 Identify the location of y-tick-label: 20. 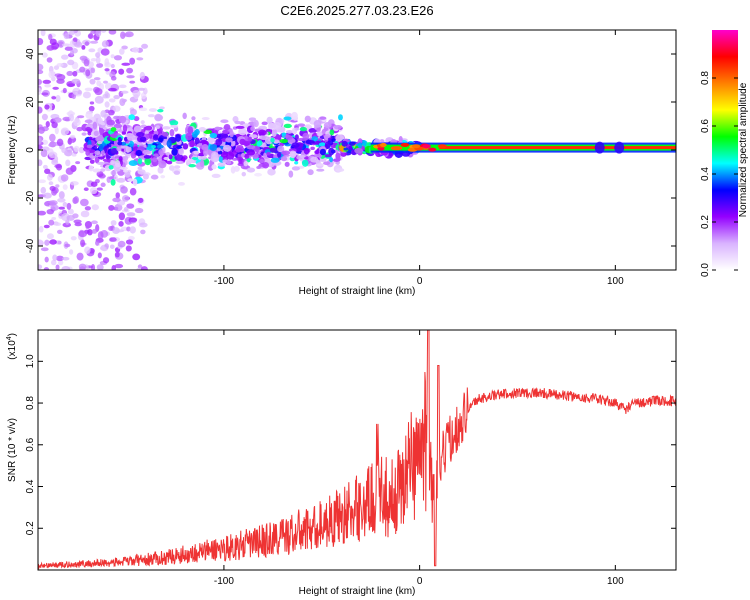
(30, 102).